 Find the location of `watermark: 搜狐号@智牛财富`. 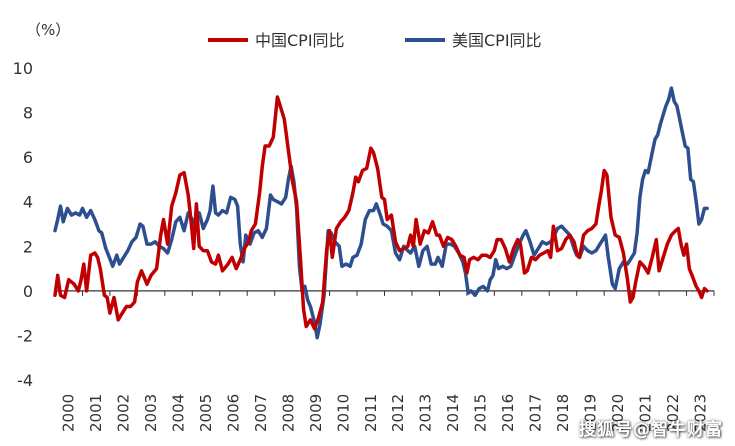

watermark: 搜狐号@智牛财富 is located at coordinates (651, 430).